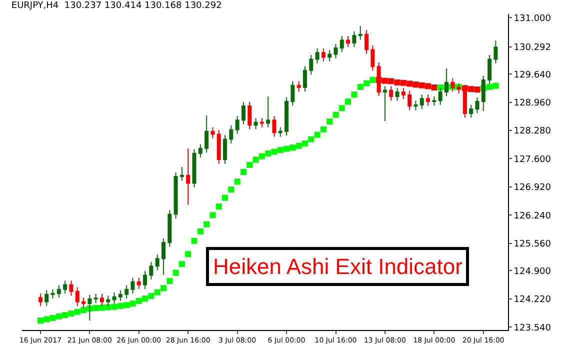 Image resolution: width=570 pixels, height=356 pixels. Describe the element at coordinates (533, 103) in the screenshot. I see `y-tick-label: 128.960` at that location.